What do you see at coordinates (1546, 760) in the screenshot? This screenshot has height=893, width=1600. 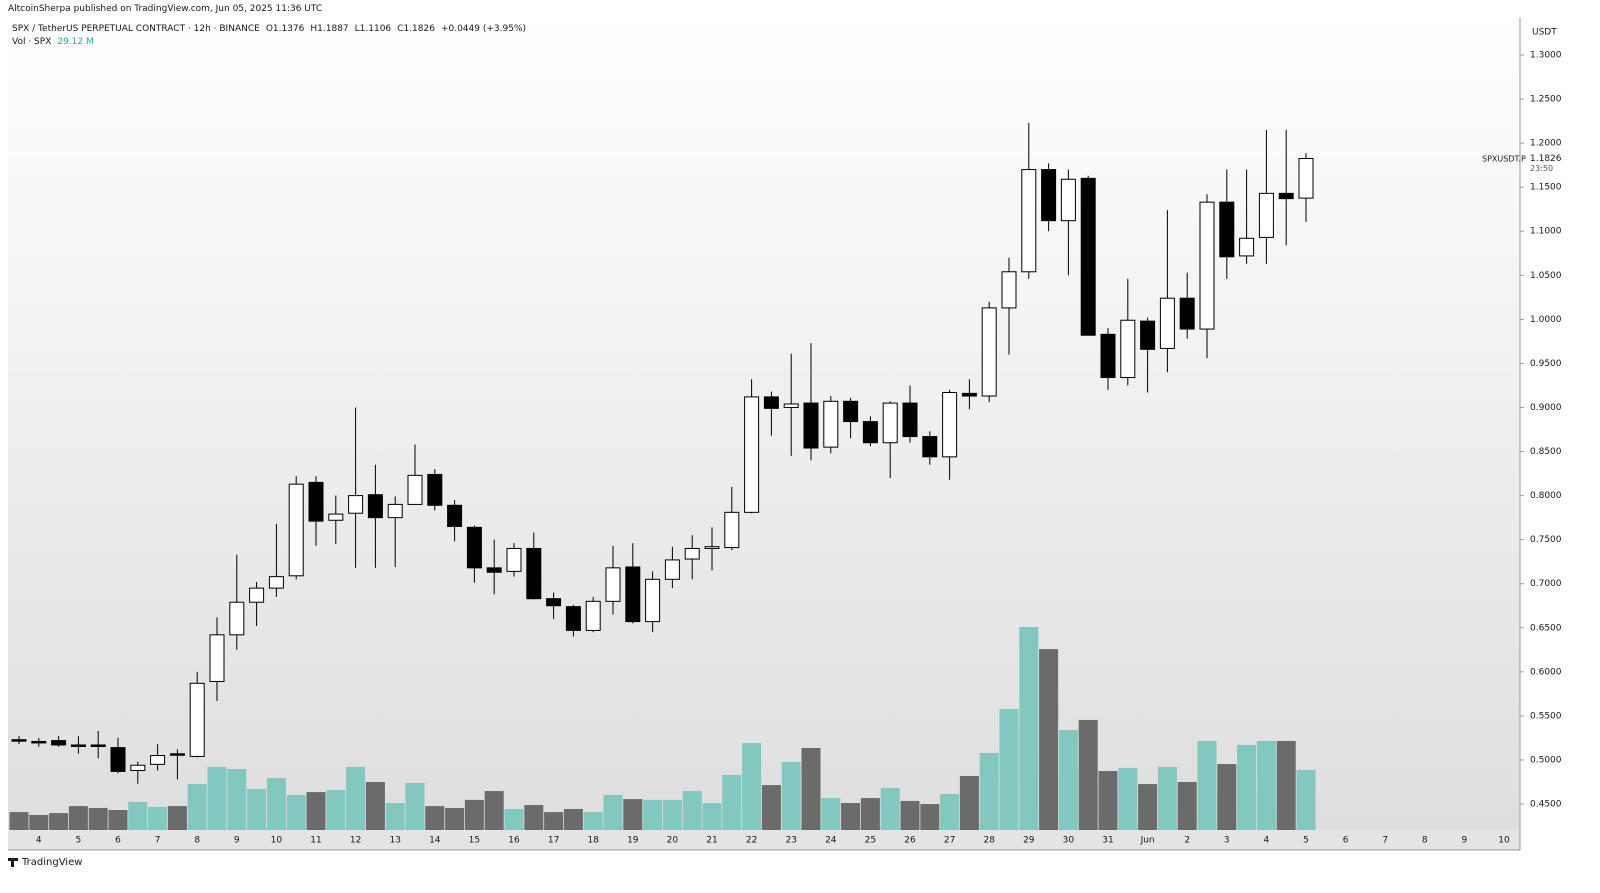 I see `price-tick-label: 0.5000` at bounding box center [1546, 760].